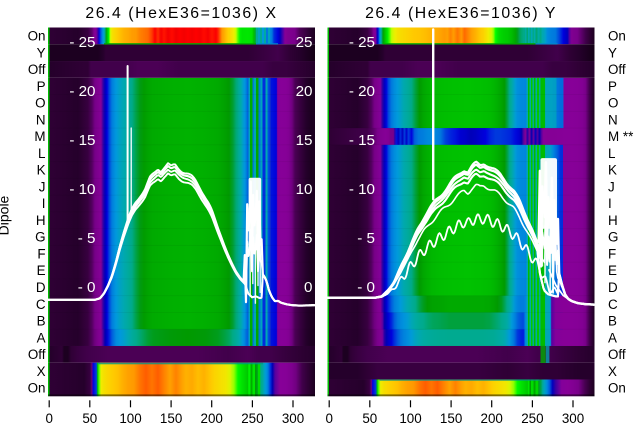 Image resolution: width=640 pixels, height=440 pixels. What do you see at coordinates (304, 140) in the screenshot?
I see `svg-text: 15` at bounding box center [304, 140].